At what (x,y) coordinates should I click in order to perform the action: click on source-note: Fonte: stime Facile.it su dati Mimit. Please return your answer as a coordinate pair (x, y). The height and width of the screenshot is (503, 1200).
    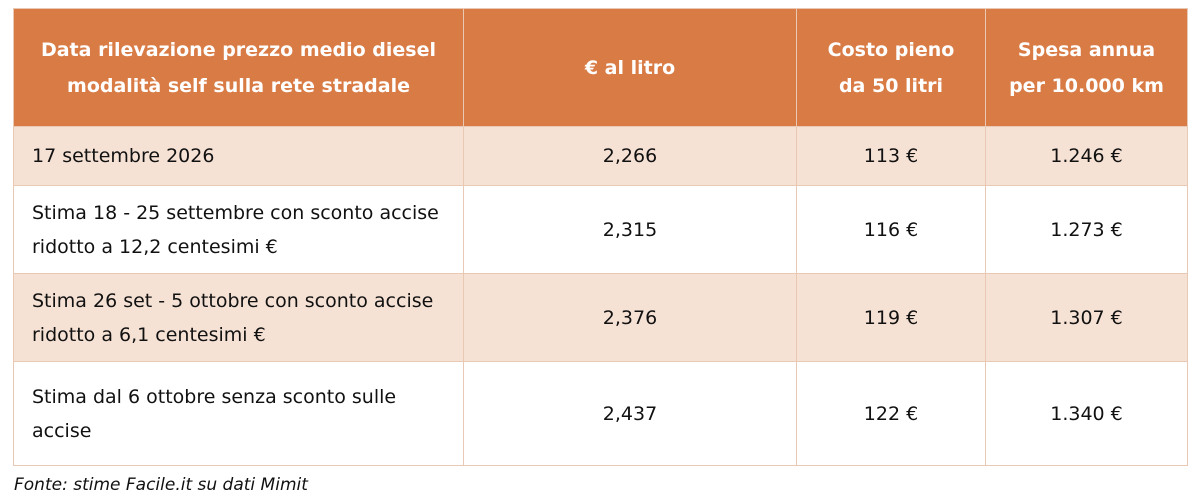
    Looking at the image, I should click on (161, 485).